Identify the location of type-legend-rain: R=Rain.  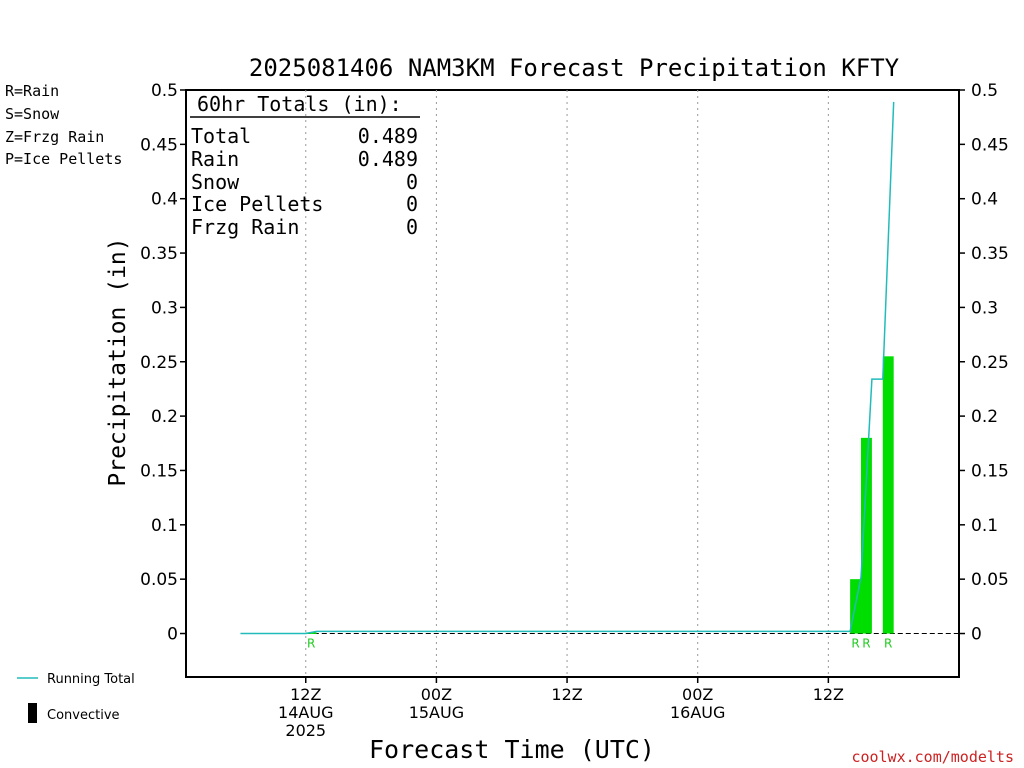
(32, 91).